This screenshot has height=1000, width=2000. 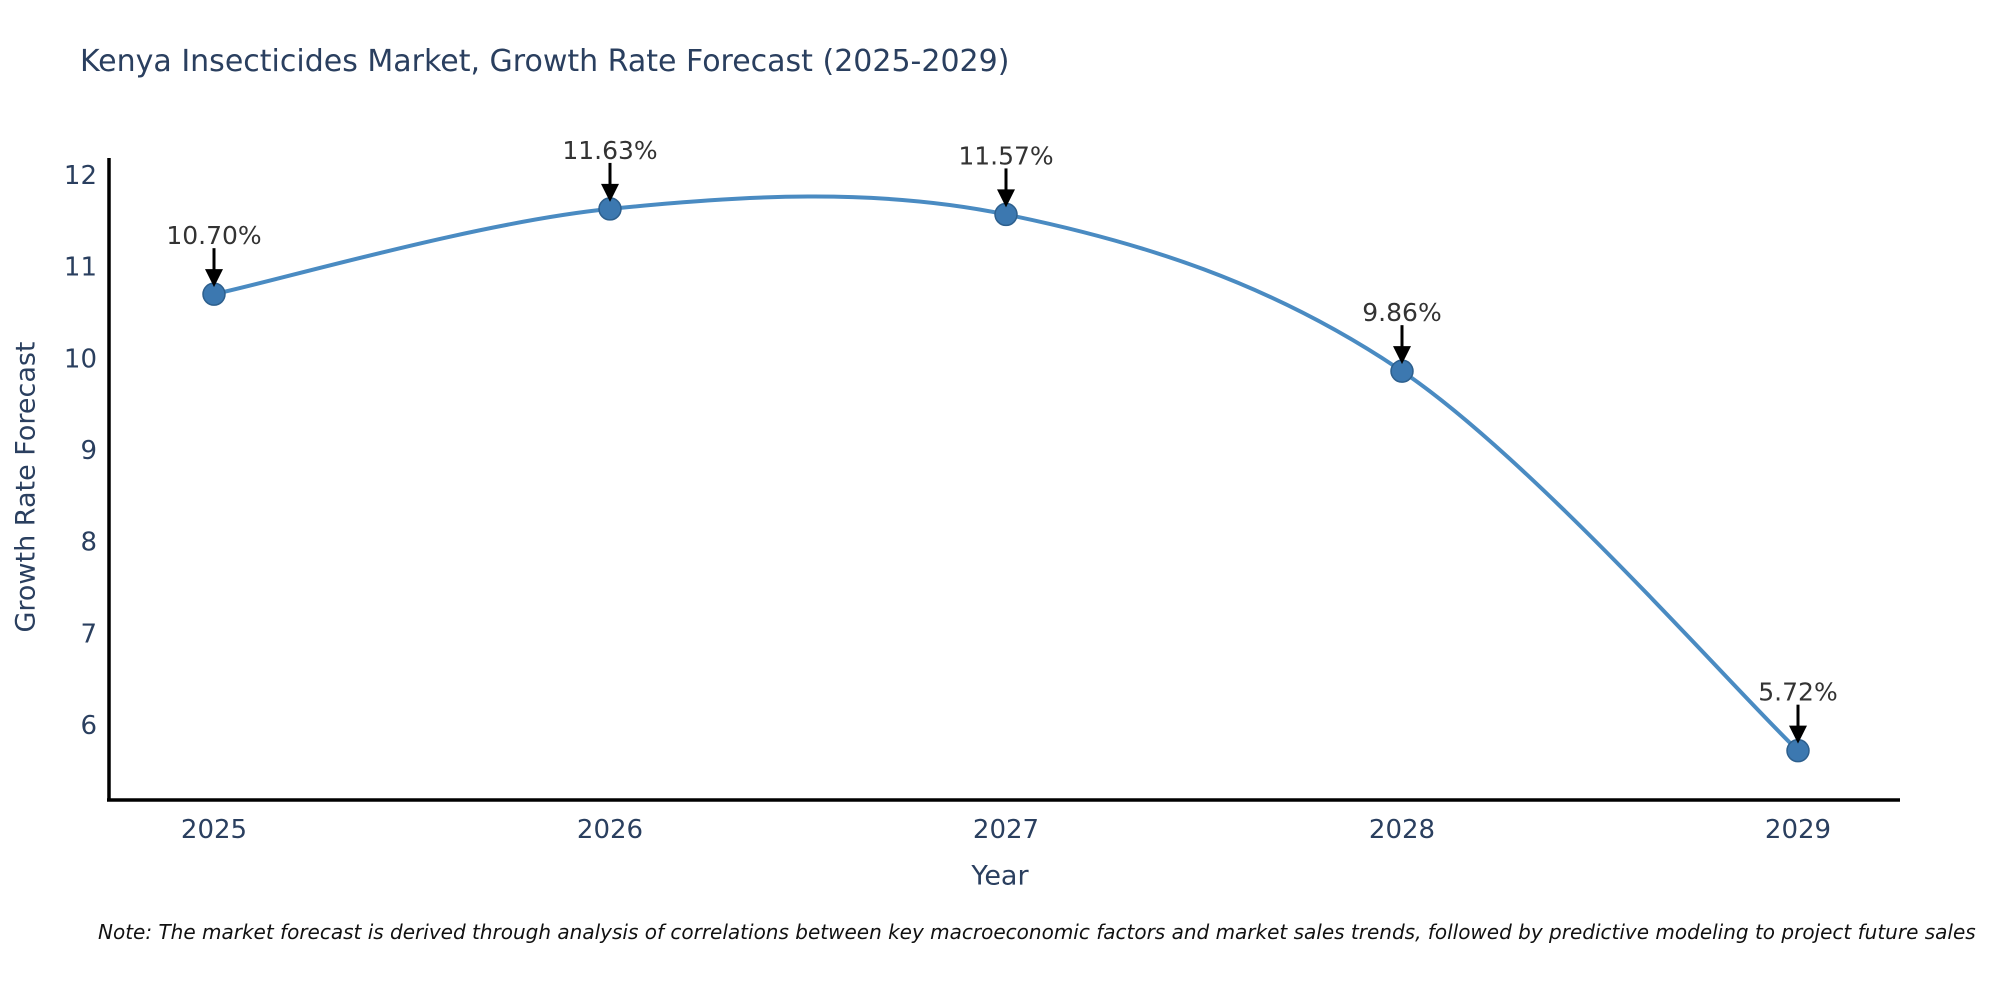 I want to click on y-tick-label: 12, so click(x=80, y=176).